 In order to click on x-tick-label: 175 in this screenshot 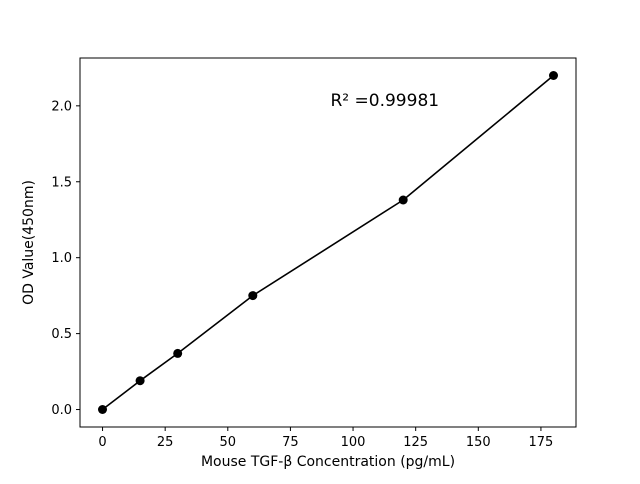, I will do `click(541, 442)`.